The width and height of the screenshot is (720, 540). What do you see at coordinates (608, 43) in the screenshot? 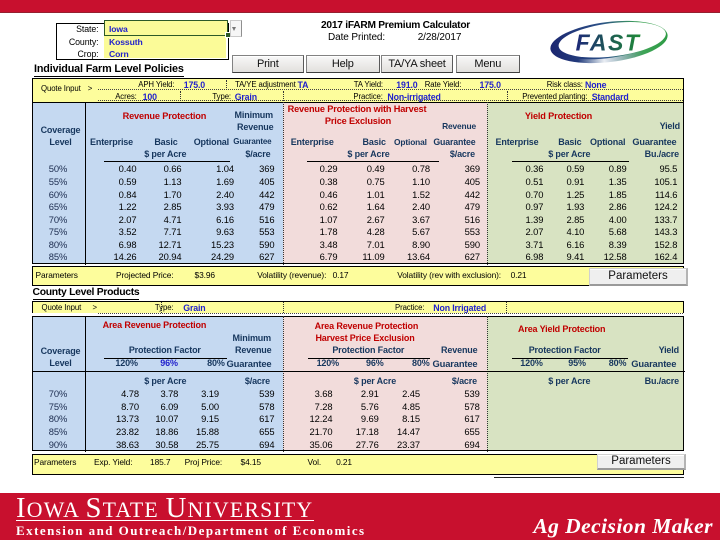
I see `svg-text: FAST` at bounding box center [608, 43].